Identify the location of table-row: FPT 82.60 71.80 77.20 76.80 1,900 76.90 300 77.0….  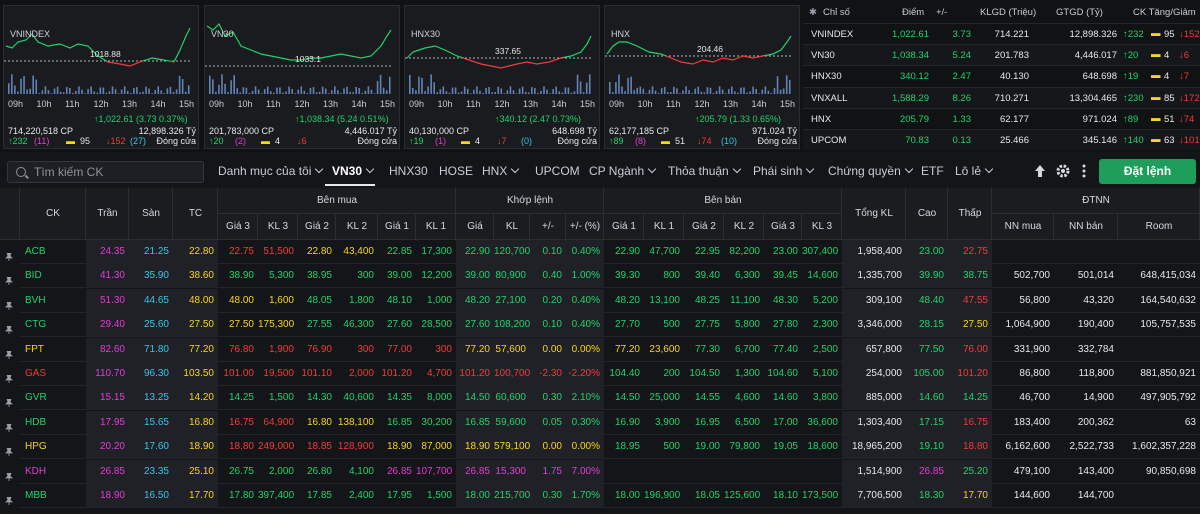
(600, 349).